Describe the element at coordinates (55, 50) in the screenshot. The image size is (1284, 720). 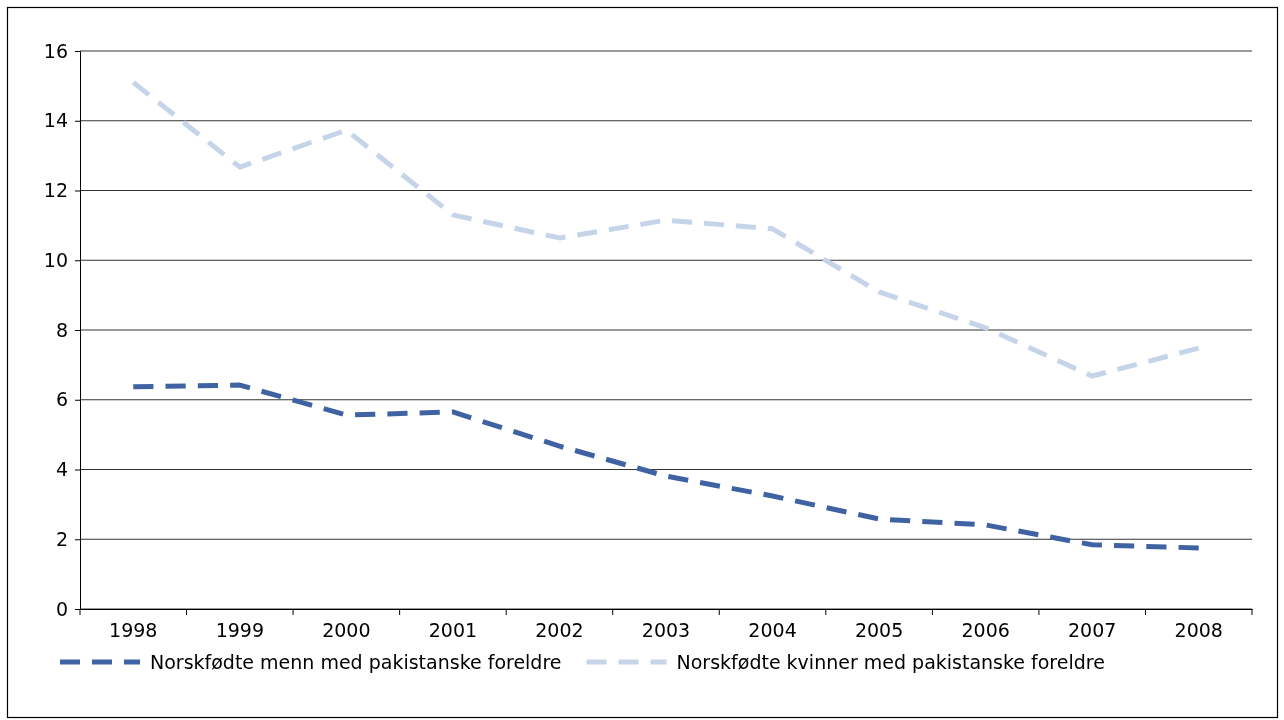
I see `y-tick-label: 16` at that location.